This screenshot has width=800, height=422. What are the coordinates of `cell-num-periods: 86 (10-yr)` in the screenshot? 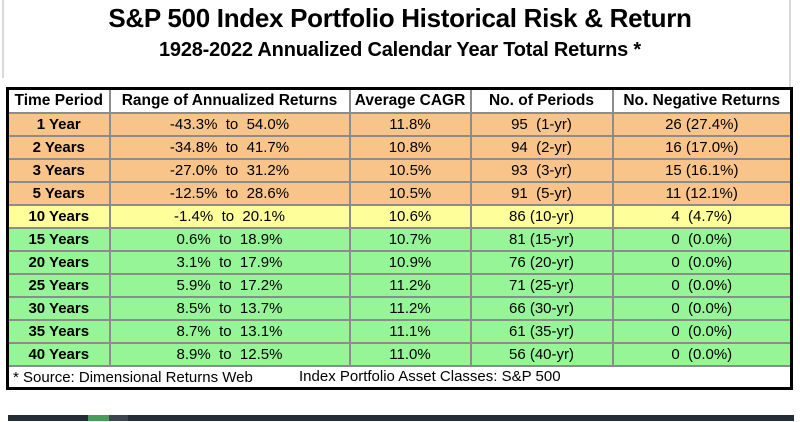 It's located at (541, 216).